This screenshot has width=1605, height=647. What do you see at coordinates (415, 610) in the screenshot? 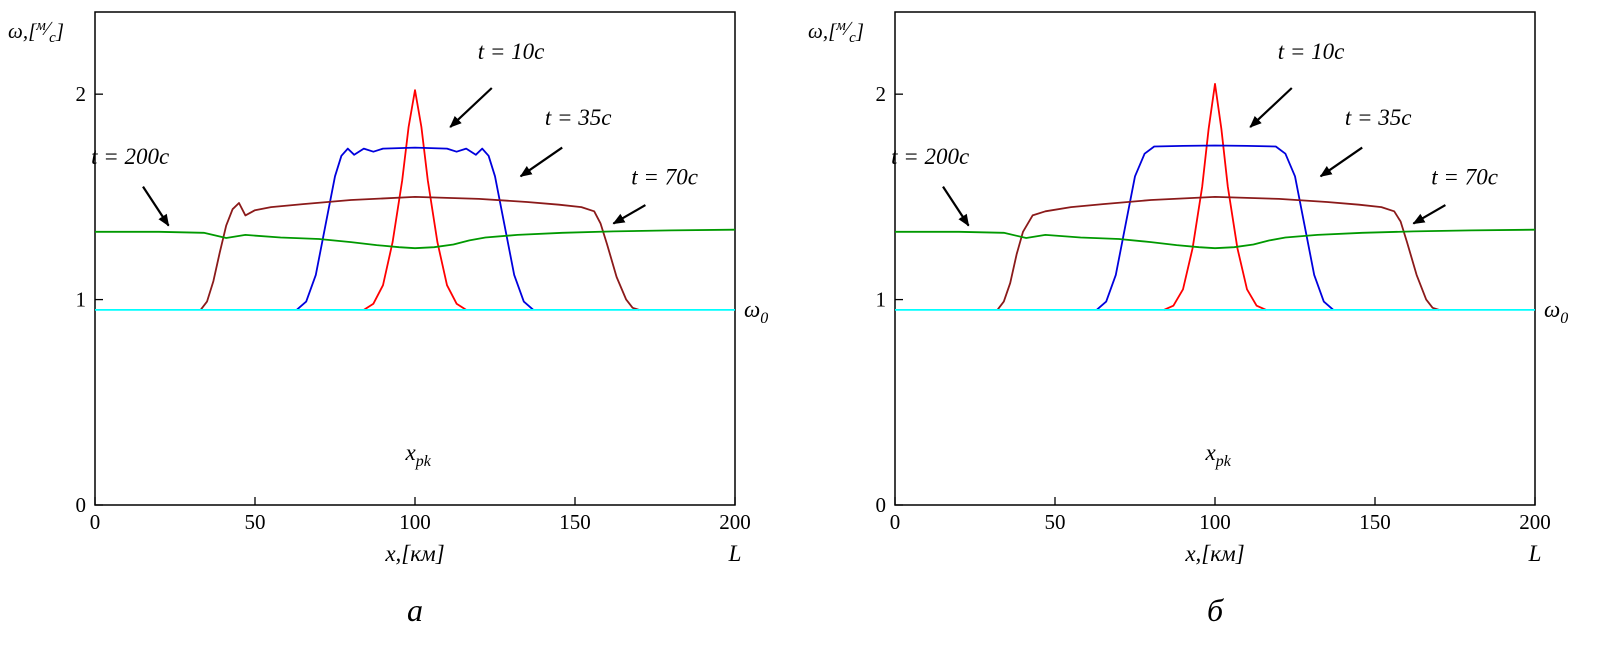
I see `caption-a: а` at bounding box center [415, 610].